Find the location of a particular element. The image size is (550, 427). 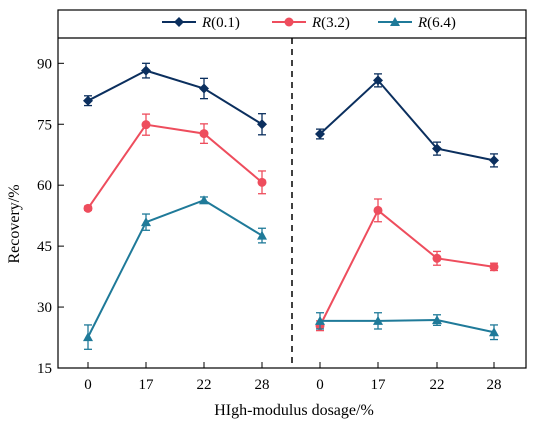

legend-label: R(6.4) is located at coordinates (436, 23).